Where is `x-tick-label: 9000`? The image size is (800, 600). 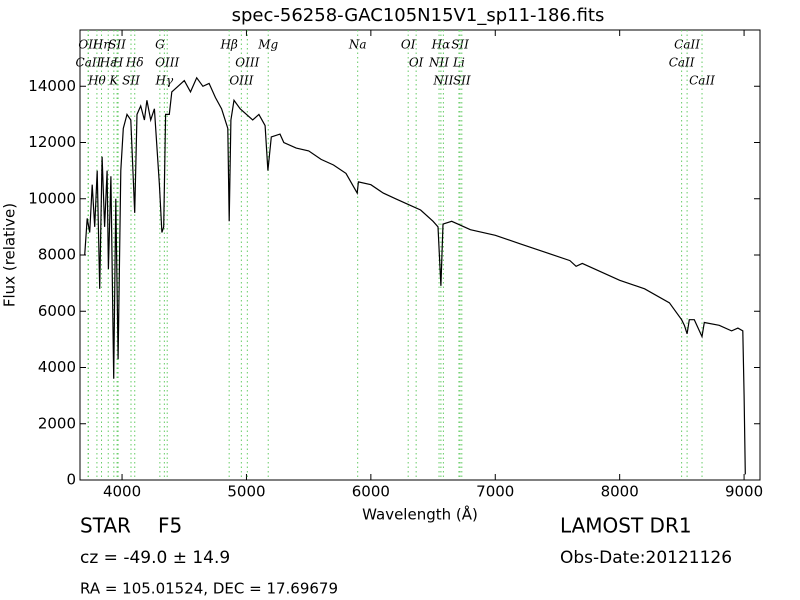 x-tick-label: 9000 is located at coordinates (744, 492).